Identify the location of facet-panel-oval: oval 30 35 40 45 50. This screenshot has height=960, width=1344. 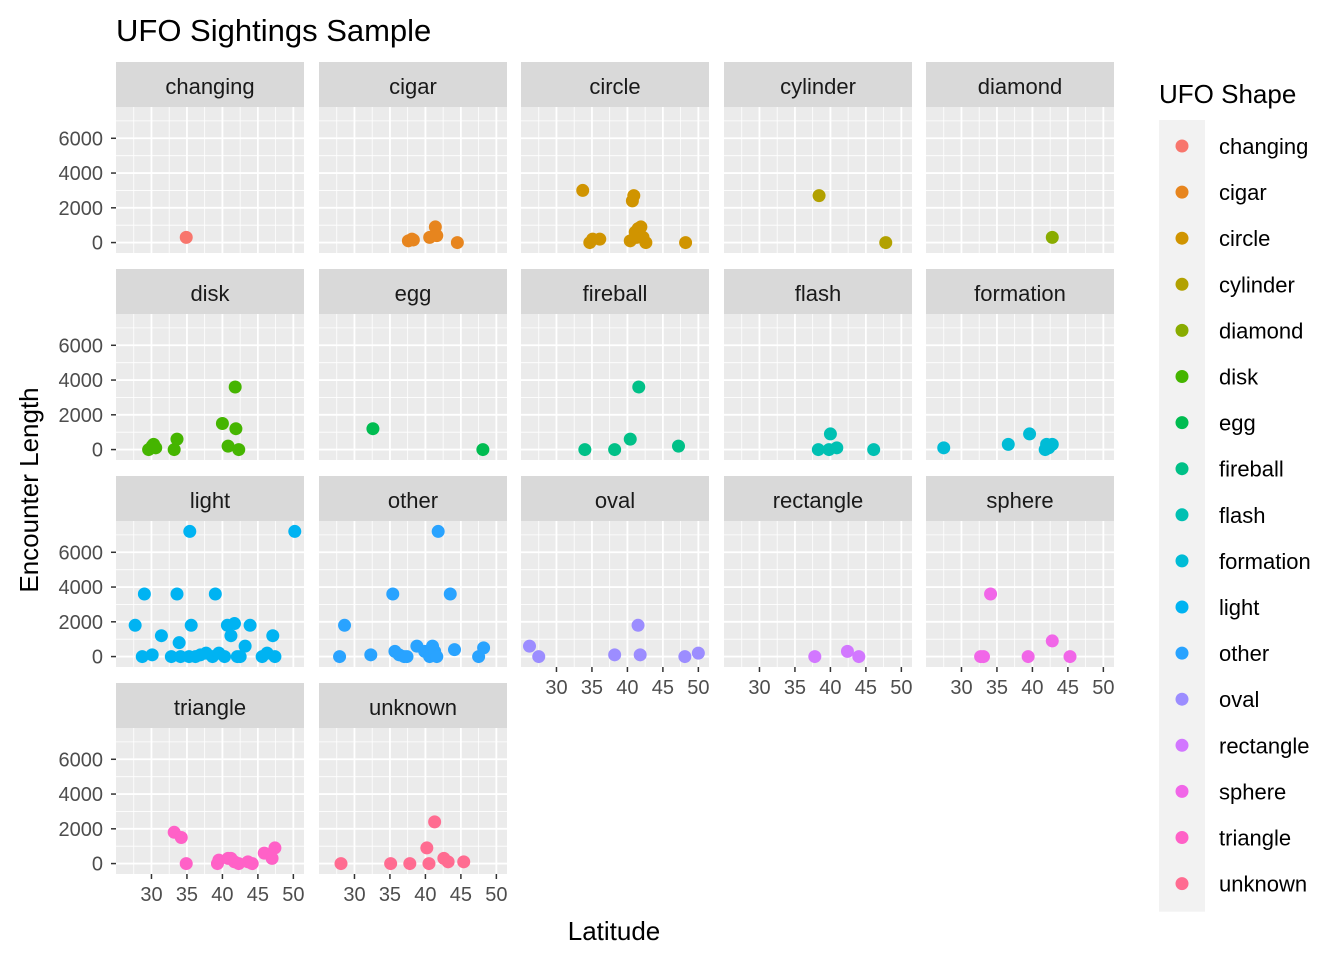
(615, 587).